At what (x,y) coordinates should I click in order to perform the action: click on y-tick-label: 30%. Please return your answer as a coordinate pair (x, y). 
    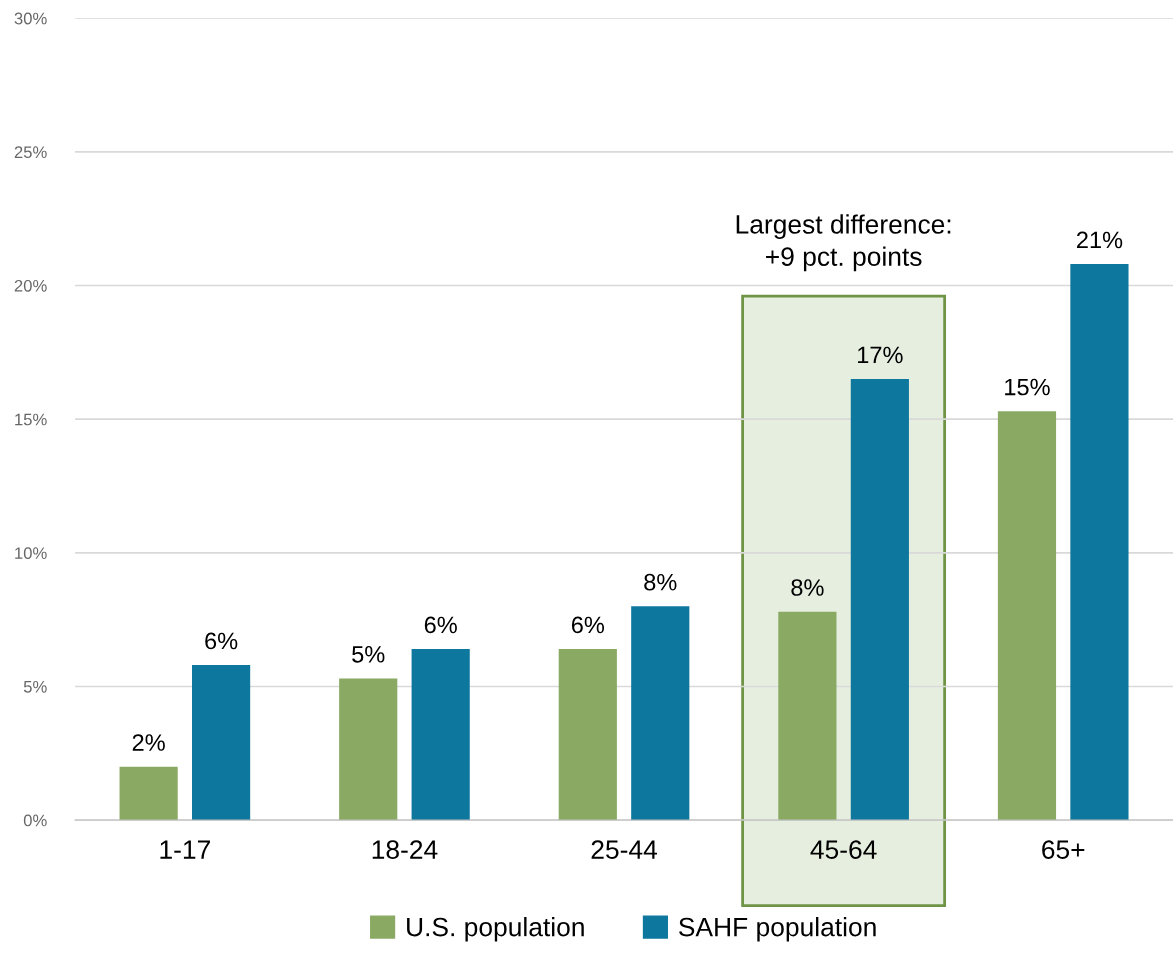
    Looking at the image, I should click on (30, 18).